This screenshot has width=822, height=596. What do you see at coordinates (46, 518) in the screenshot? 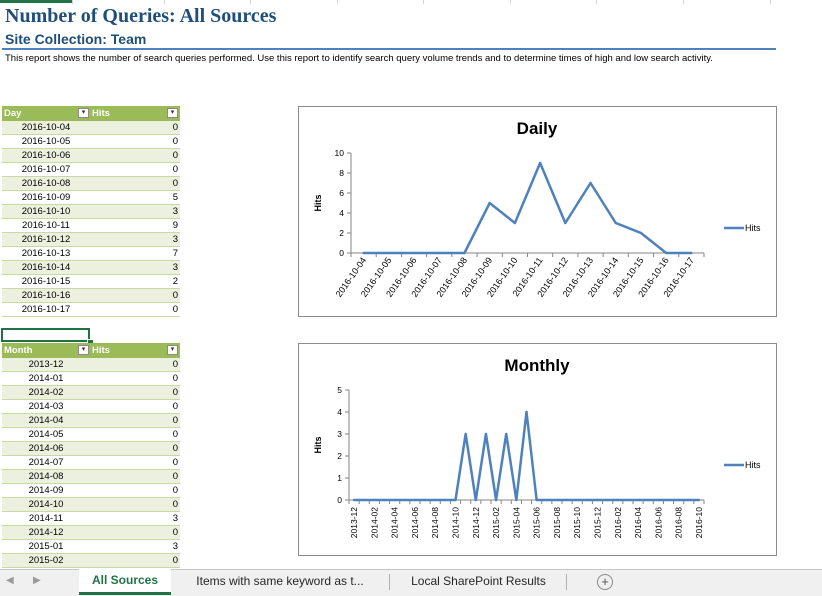
I see `row-label-cell: 2014-11` at bounding box center [46, 518].